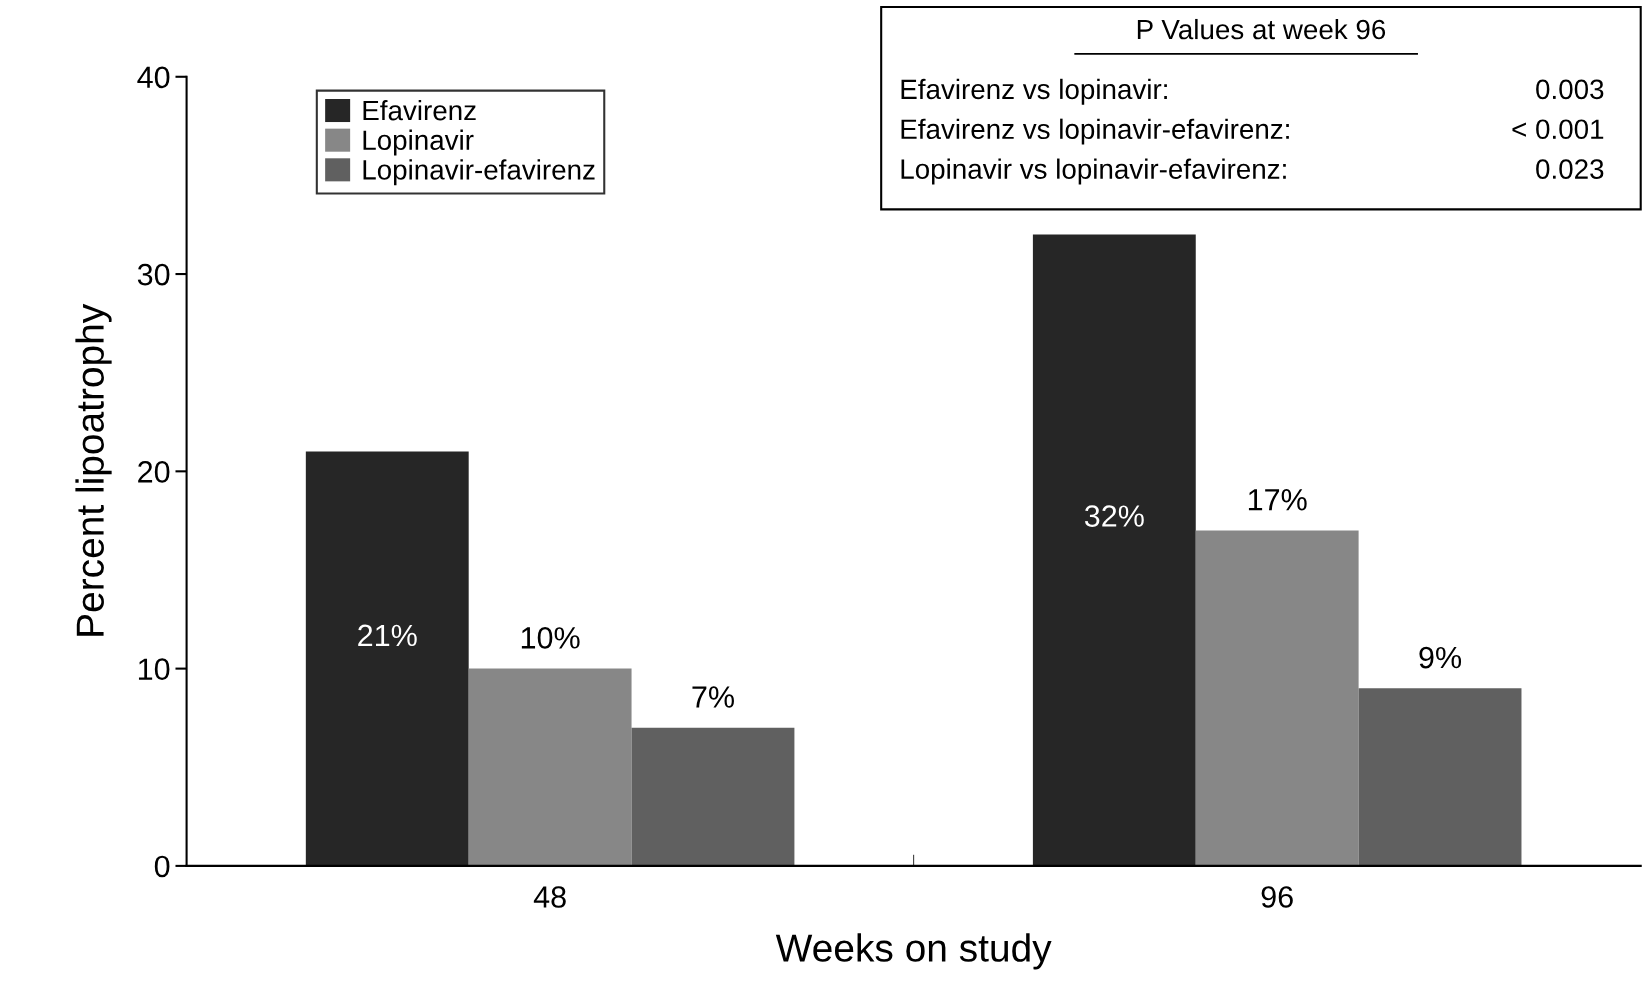 This screenshot has height=997, width=1644. What do you see at coordinates (479, 172) in the screenshot?
I see `legend-label: Lopinavir-efavirenz` at bounding box center [479, 172].